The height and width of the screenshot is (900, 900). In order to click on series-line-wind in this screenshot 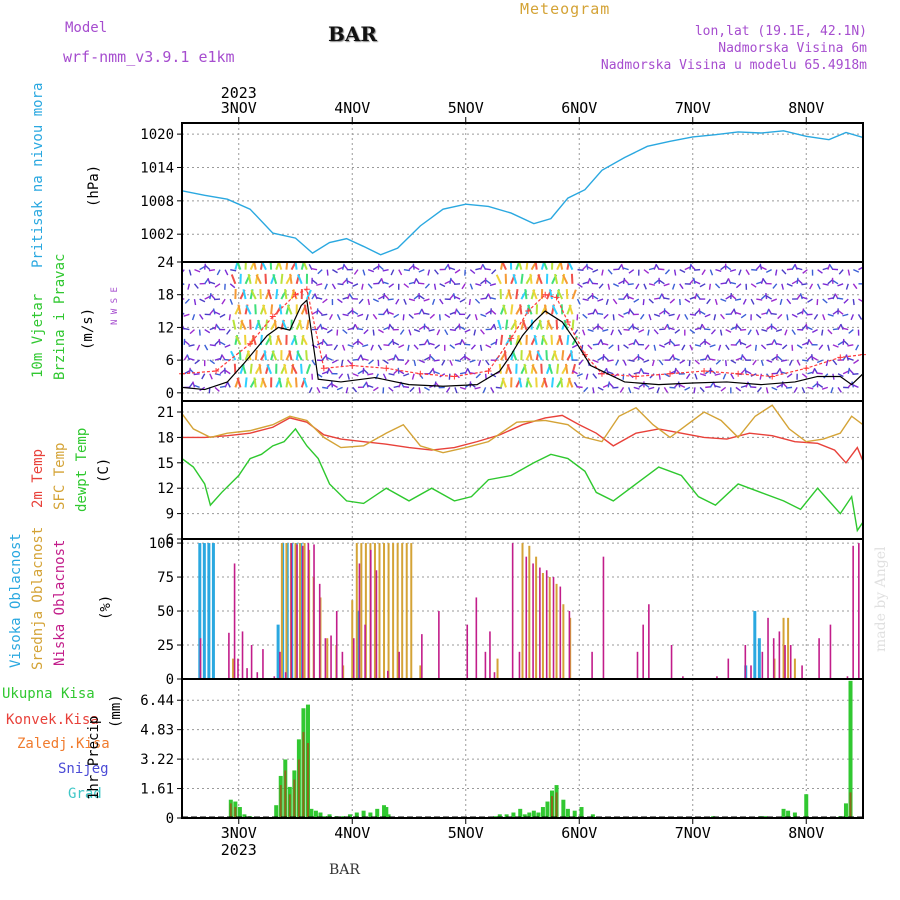, I will do `click(522, 344)`.